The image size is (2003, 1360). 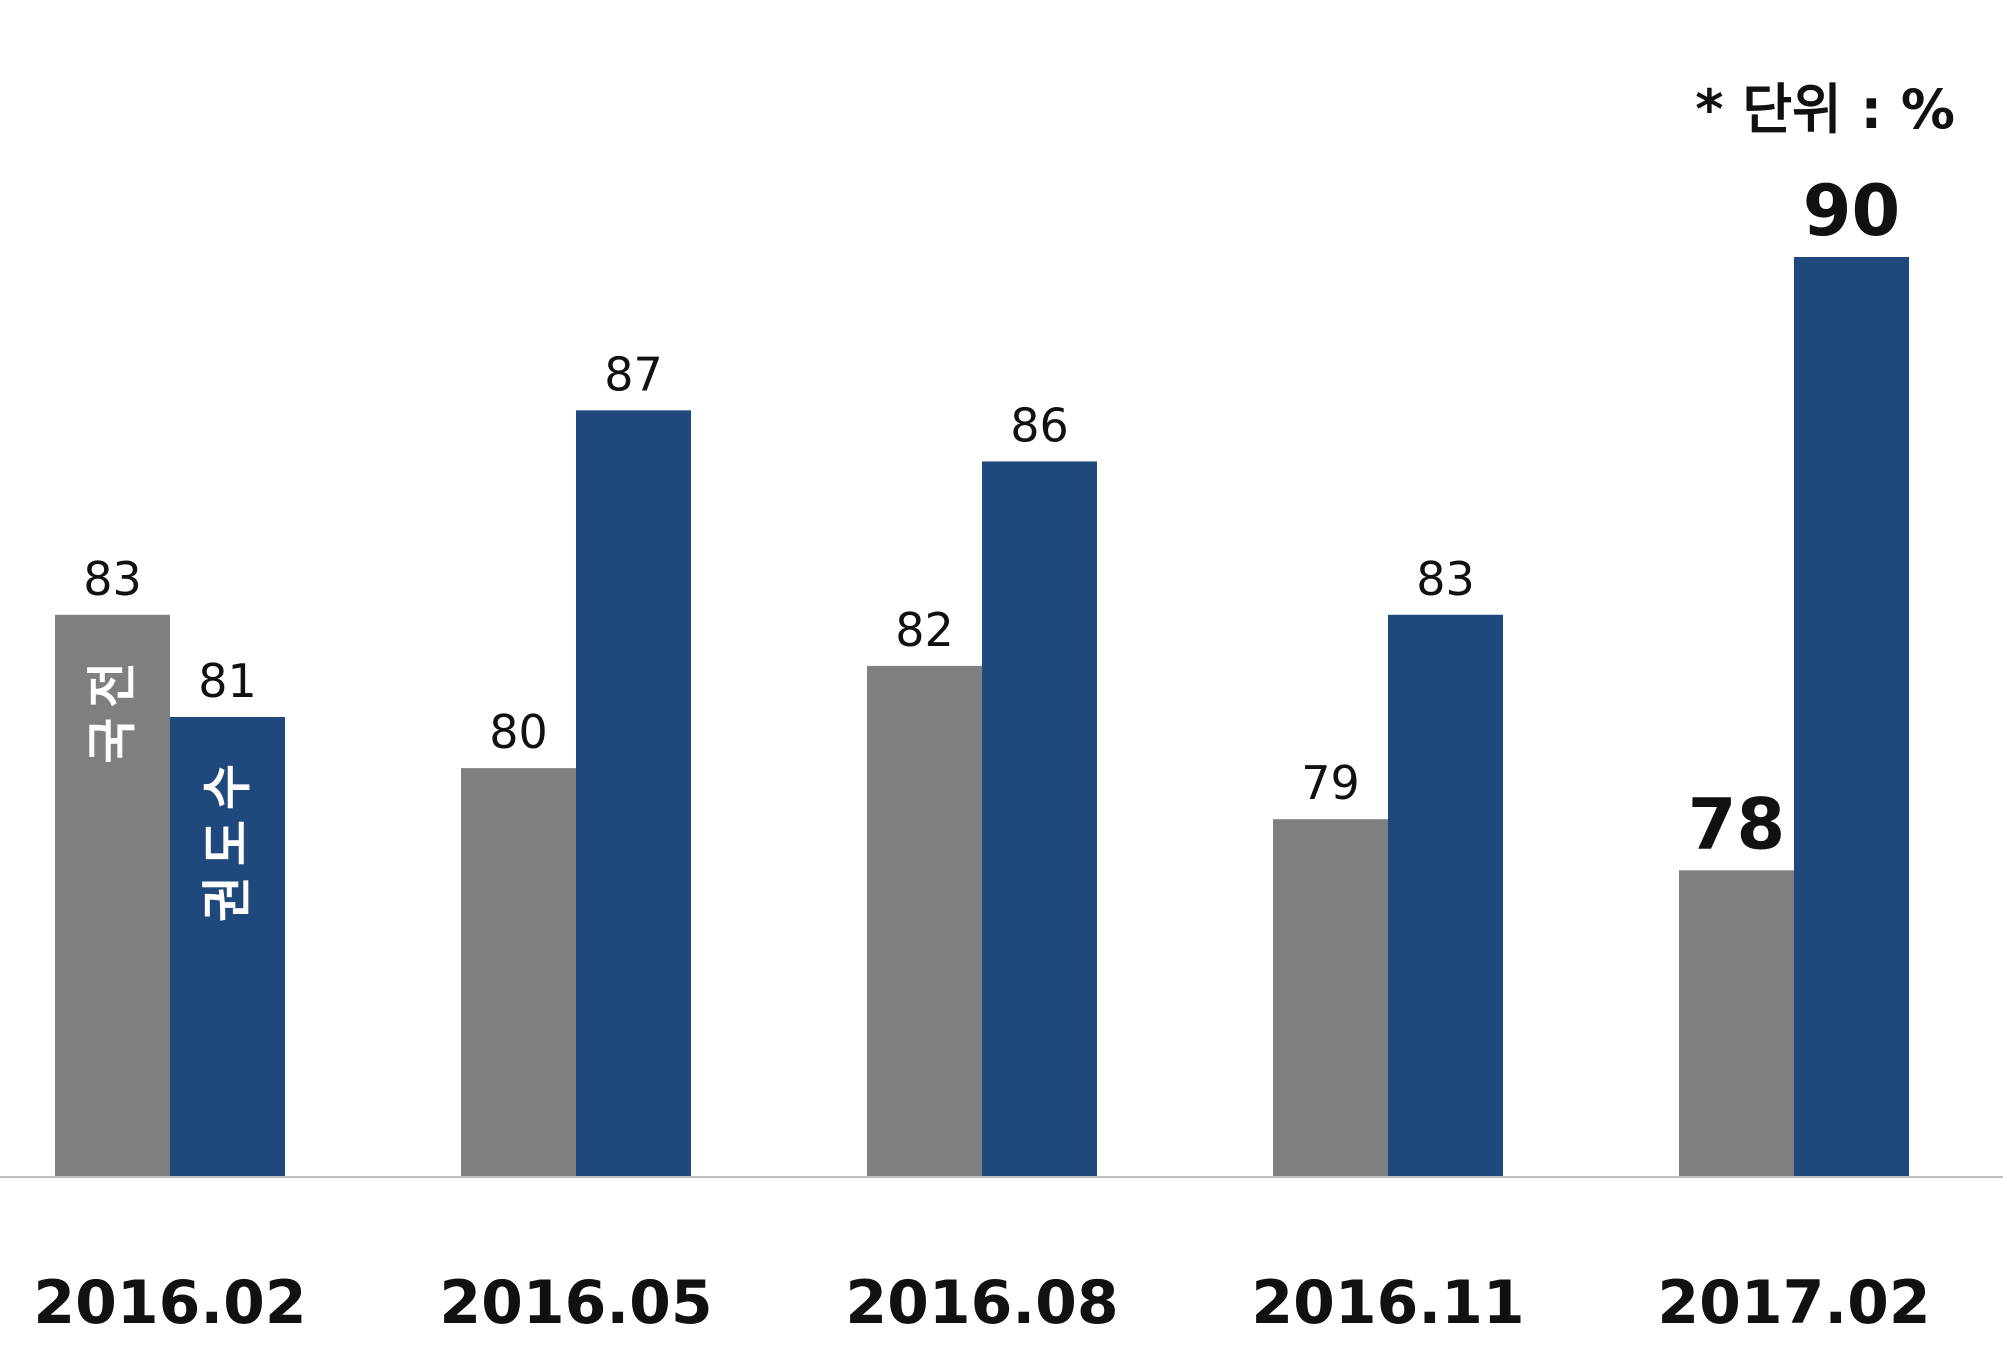 What do you see at coordinates (518, 732) in the screenshot?
I see `value-label: 80` at bounding box center [518, 732].